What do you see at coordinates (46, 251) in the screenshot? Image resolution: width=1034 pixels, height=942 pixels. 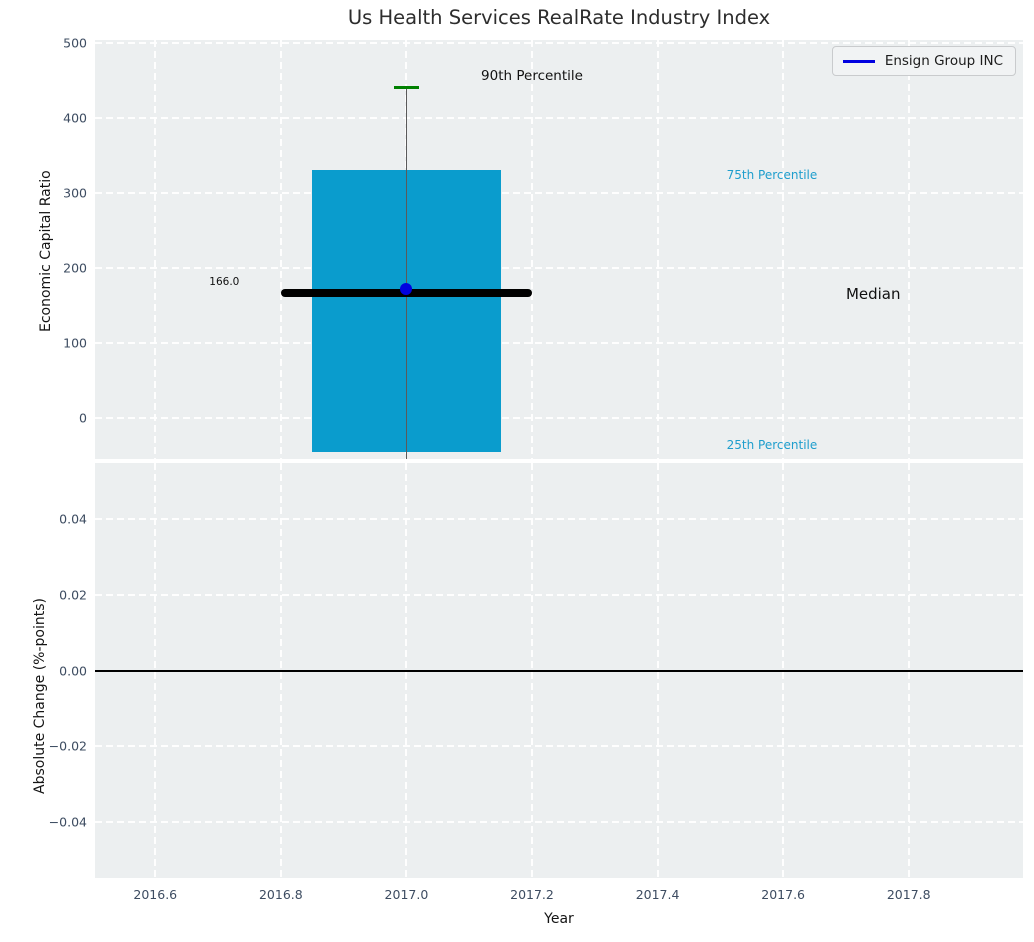 I see `top-y-axis-label: Economic Capital Ratio` at bounding box center [46, 251].